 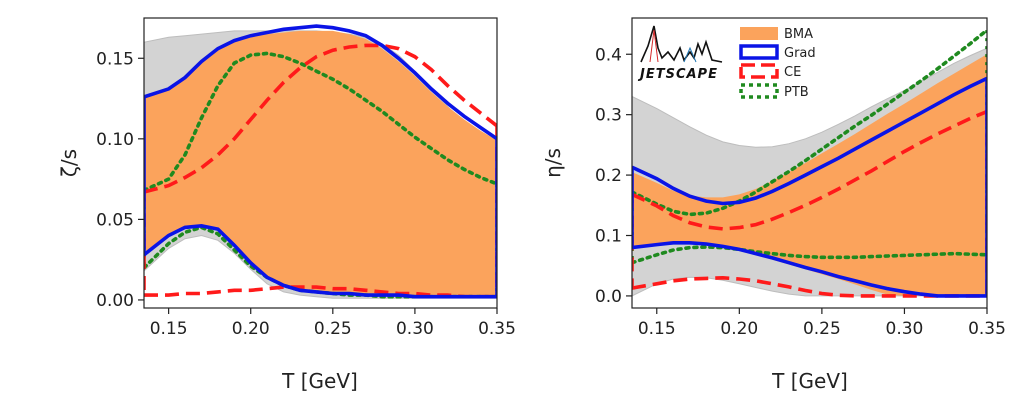 I want to click on jetscape-logo: JETSCAPE, so click(x=680, y=53).